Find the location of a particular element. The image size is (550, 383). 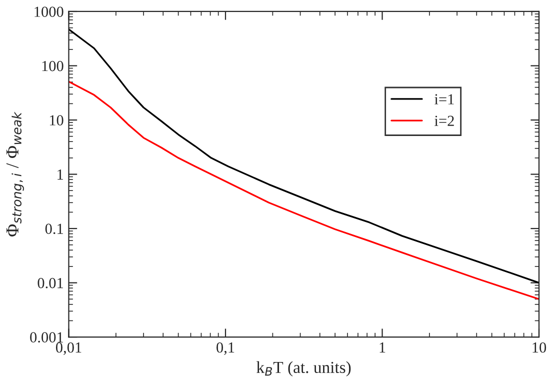

y-tick-label: 0.001 is located at coordinates (46, 337).